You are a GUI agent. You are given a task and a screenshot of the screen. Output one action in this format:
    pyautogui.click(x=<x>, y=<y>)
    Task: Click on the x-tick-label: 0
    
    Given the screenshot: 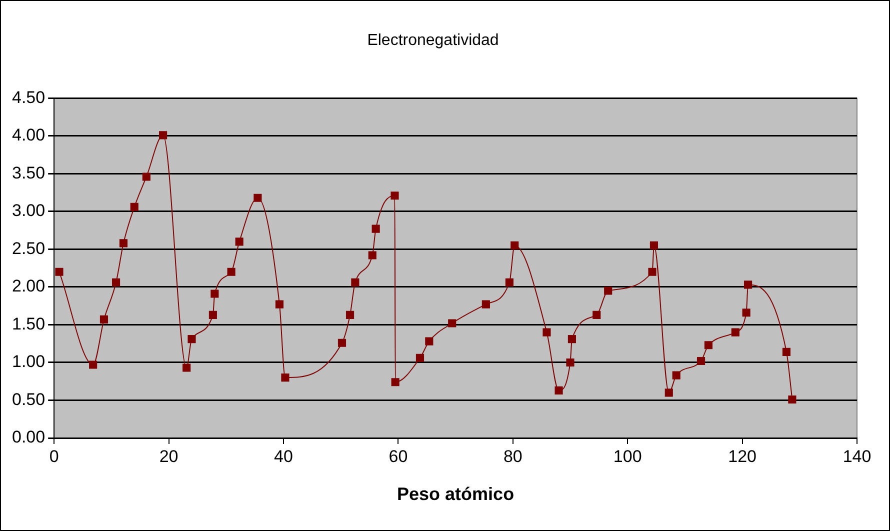 What is the action you would take?
    pyautogui.click(x=54, y=456)
    